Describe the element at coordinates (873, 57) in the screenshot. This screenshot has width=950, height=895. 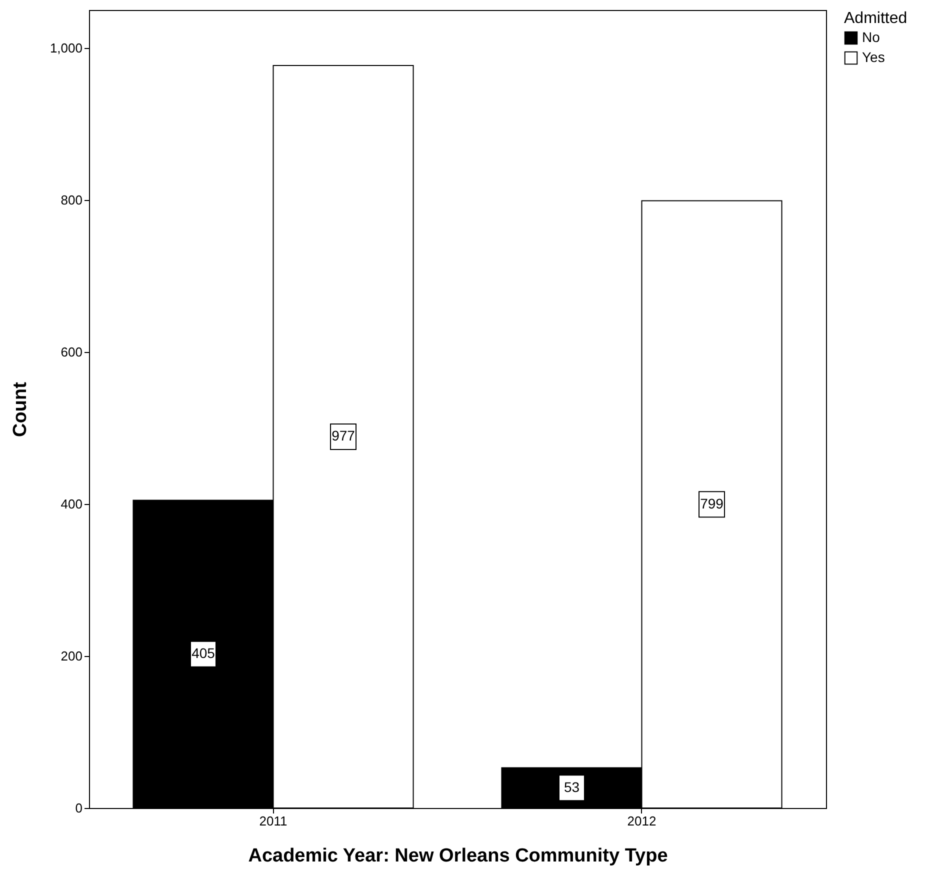
I see `legend-label: Yes` at that location.